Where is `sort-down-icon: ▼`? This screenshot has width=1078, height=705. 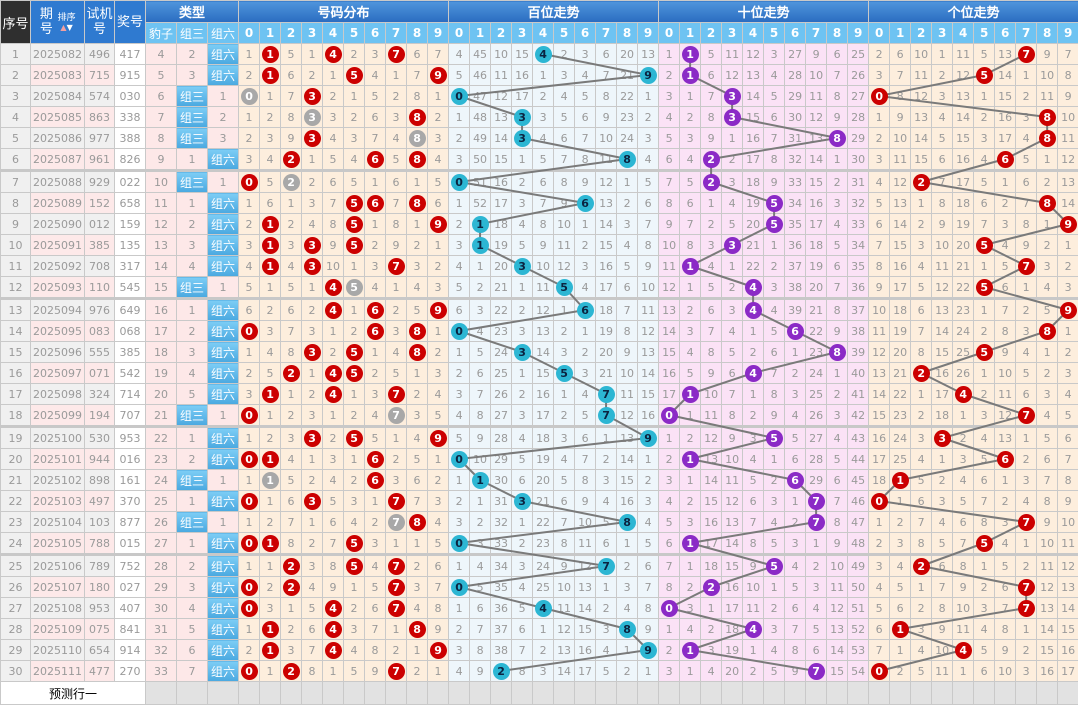 sort-down-icon: ▼ is located at coordinates (70, 27).